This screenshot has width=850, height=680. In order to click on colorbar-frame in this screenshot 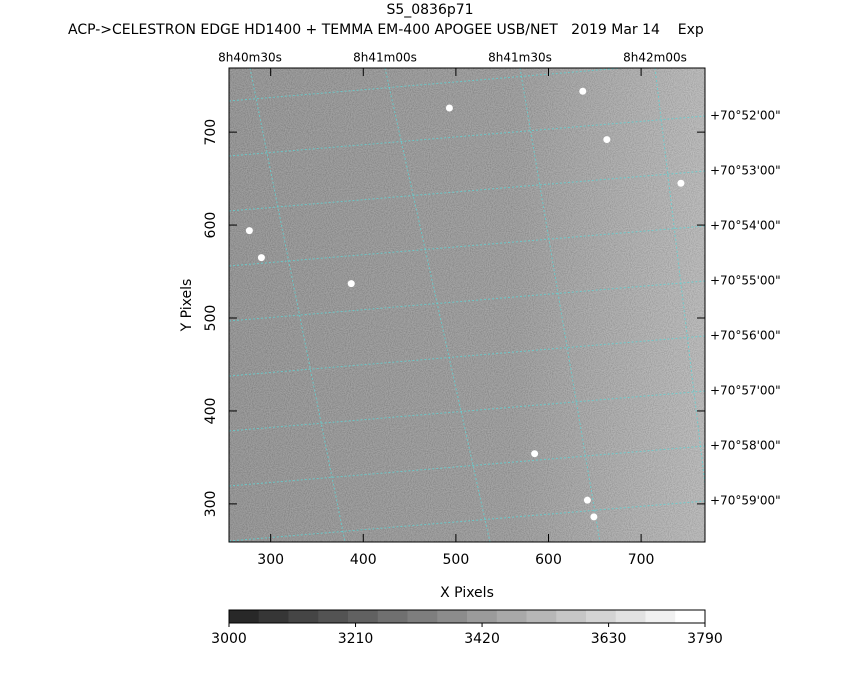, I will do `click(467, 616)`.